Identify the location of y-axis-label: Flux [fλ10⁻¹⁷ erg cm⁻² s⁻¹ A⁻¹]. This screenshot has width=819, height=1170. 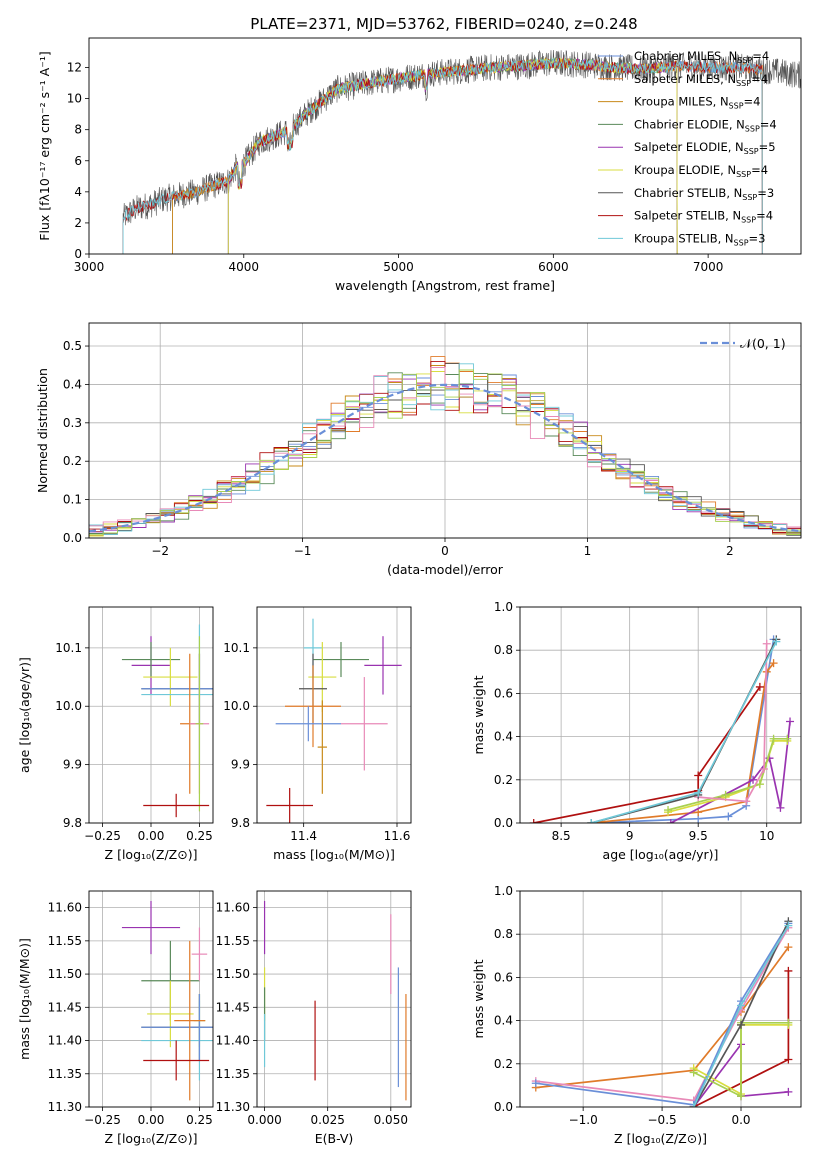
(44, 145).